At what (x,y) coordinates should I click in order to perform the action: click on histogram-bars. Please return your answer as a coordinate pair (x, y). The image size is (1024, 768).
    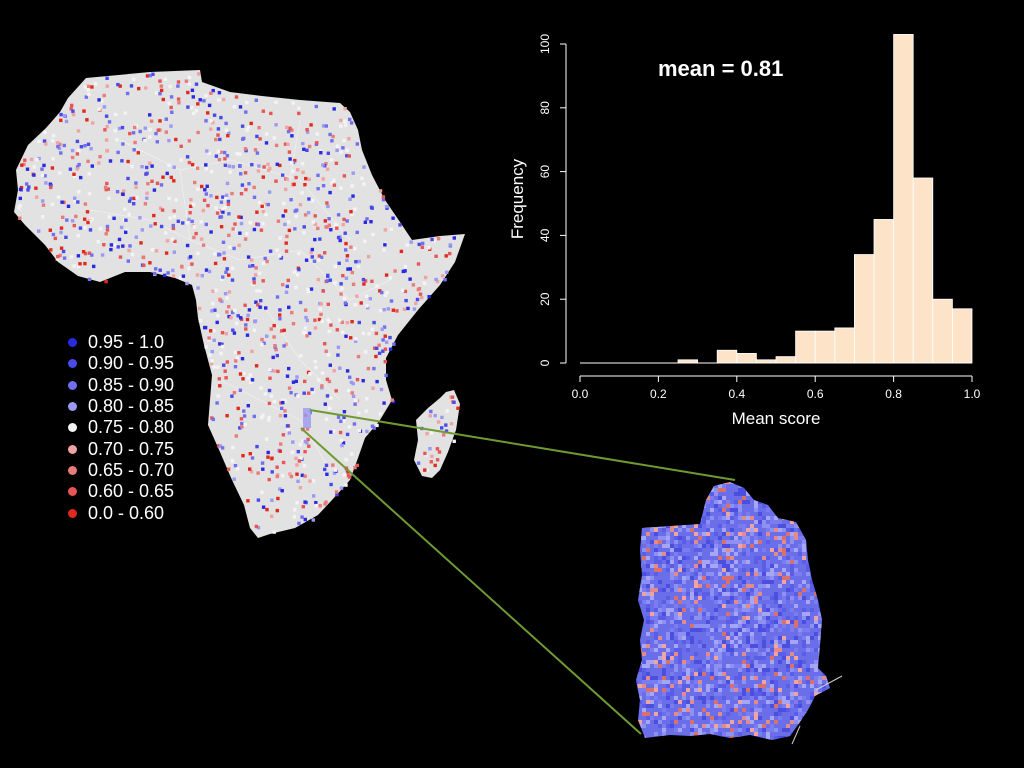
    Looking at the image, I should click on (825, 199).